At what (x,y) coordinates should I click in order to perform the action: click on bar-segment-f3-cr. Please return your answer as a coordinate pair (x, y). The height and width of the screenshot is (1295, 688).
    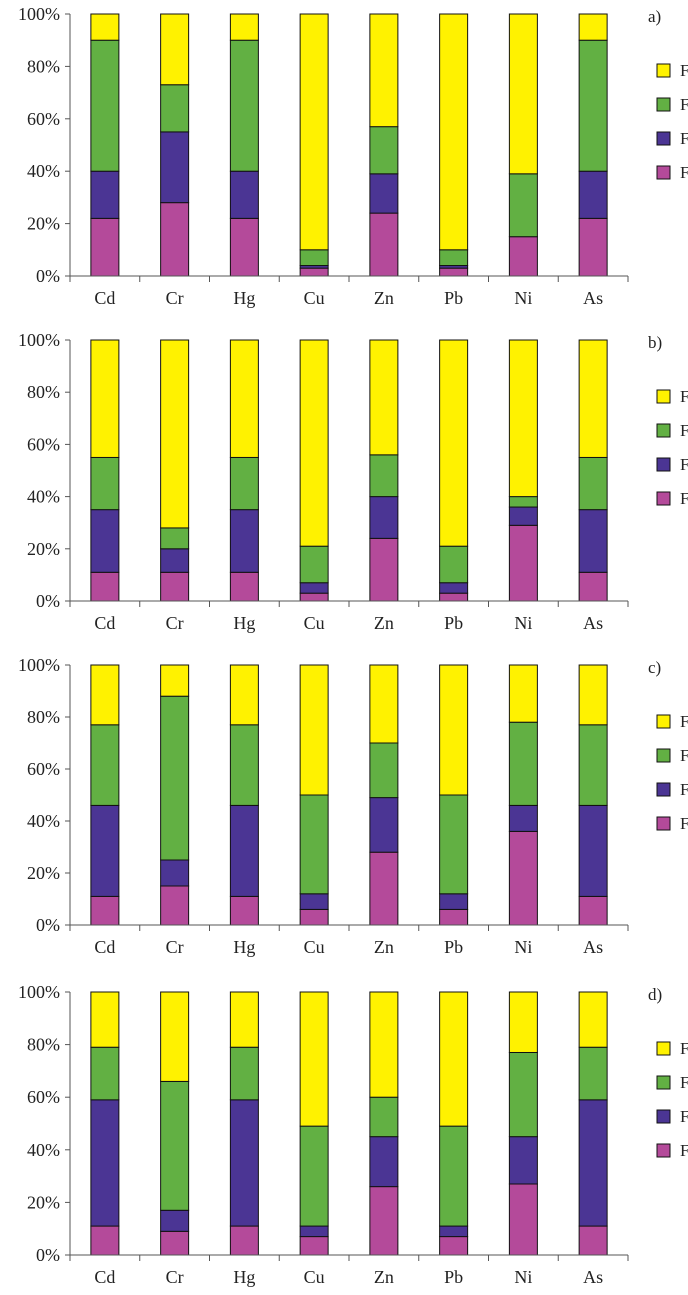
    Looking at the image, I should click on (175, 1145).